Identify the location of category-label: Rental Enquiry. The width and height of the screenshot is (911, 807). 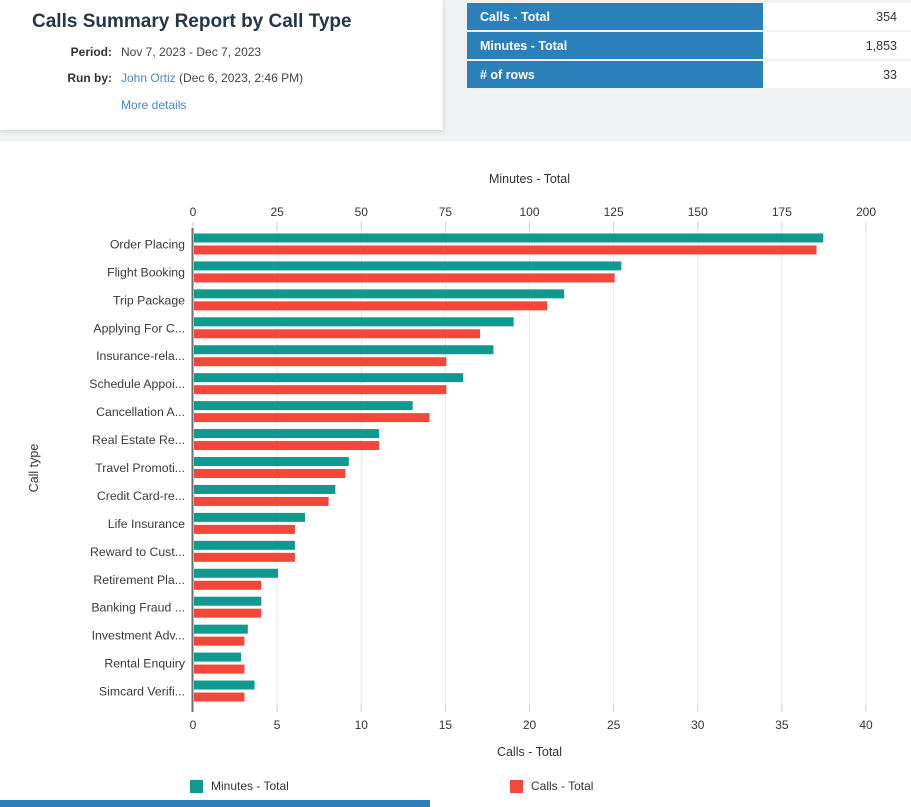
(145, 664).